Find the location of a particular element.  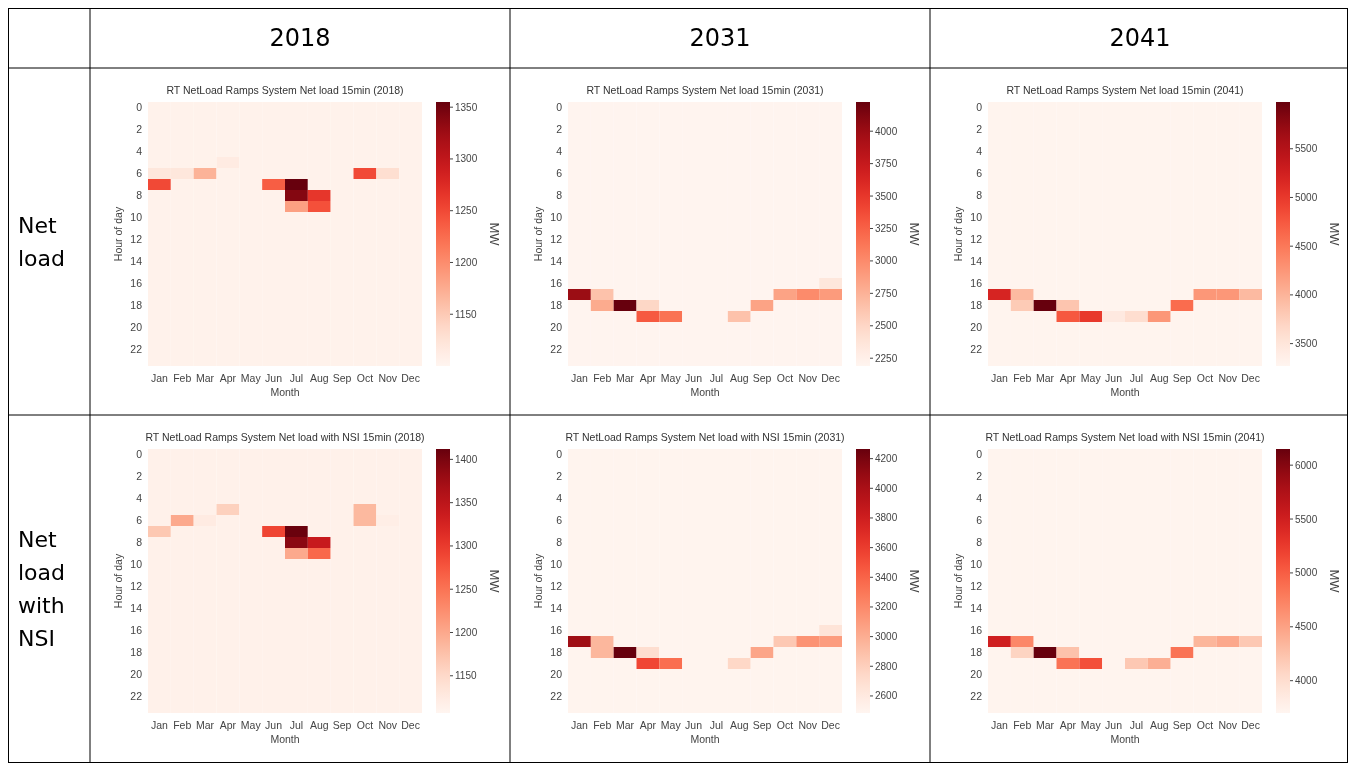

color-bar-label: 1250 is located at coordinates (466, 211).